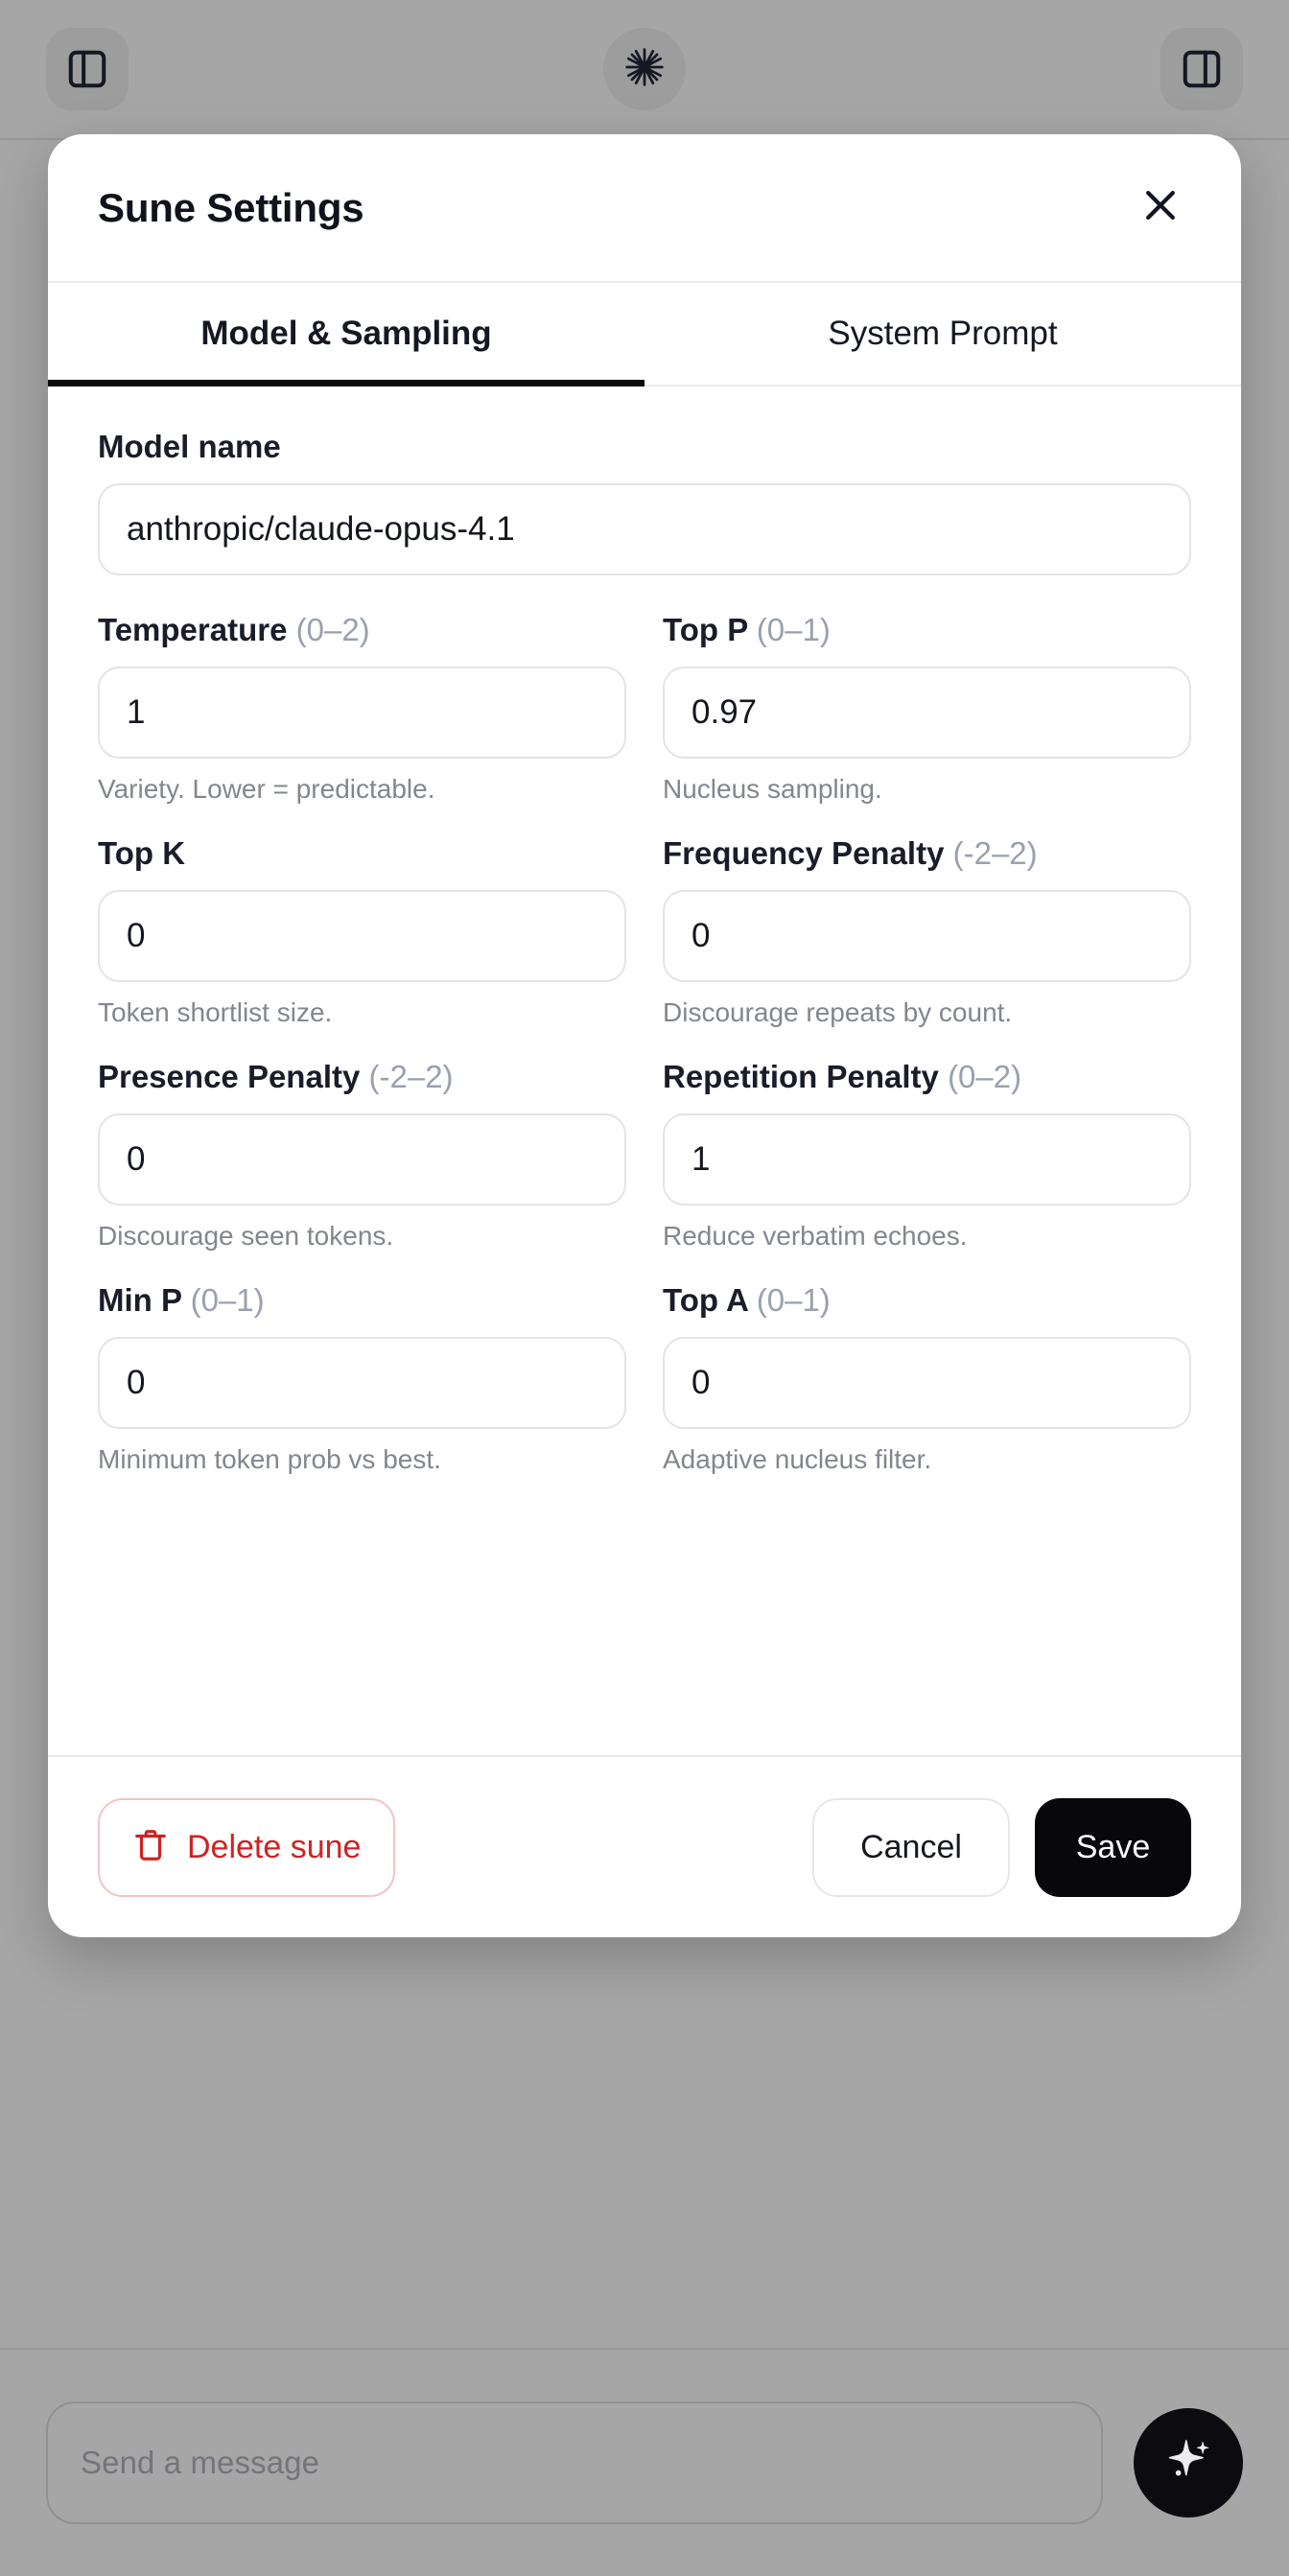 The width and height of the screenshot is (1289, 2576). I want to click on field-group-top-a: Top A (0–1) 0 Adaptive nucleus filter., so click(927, 1378).